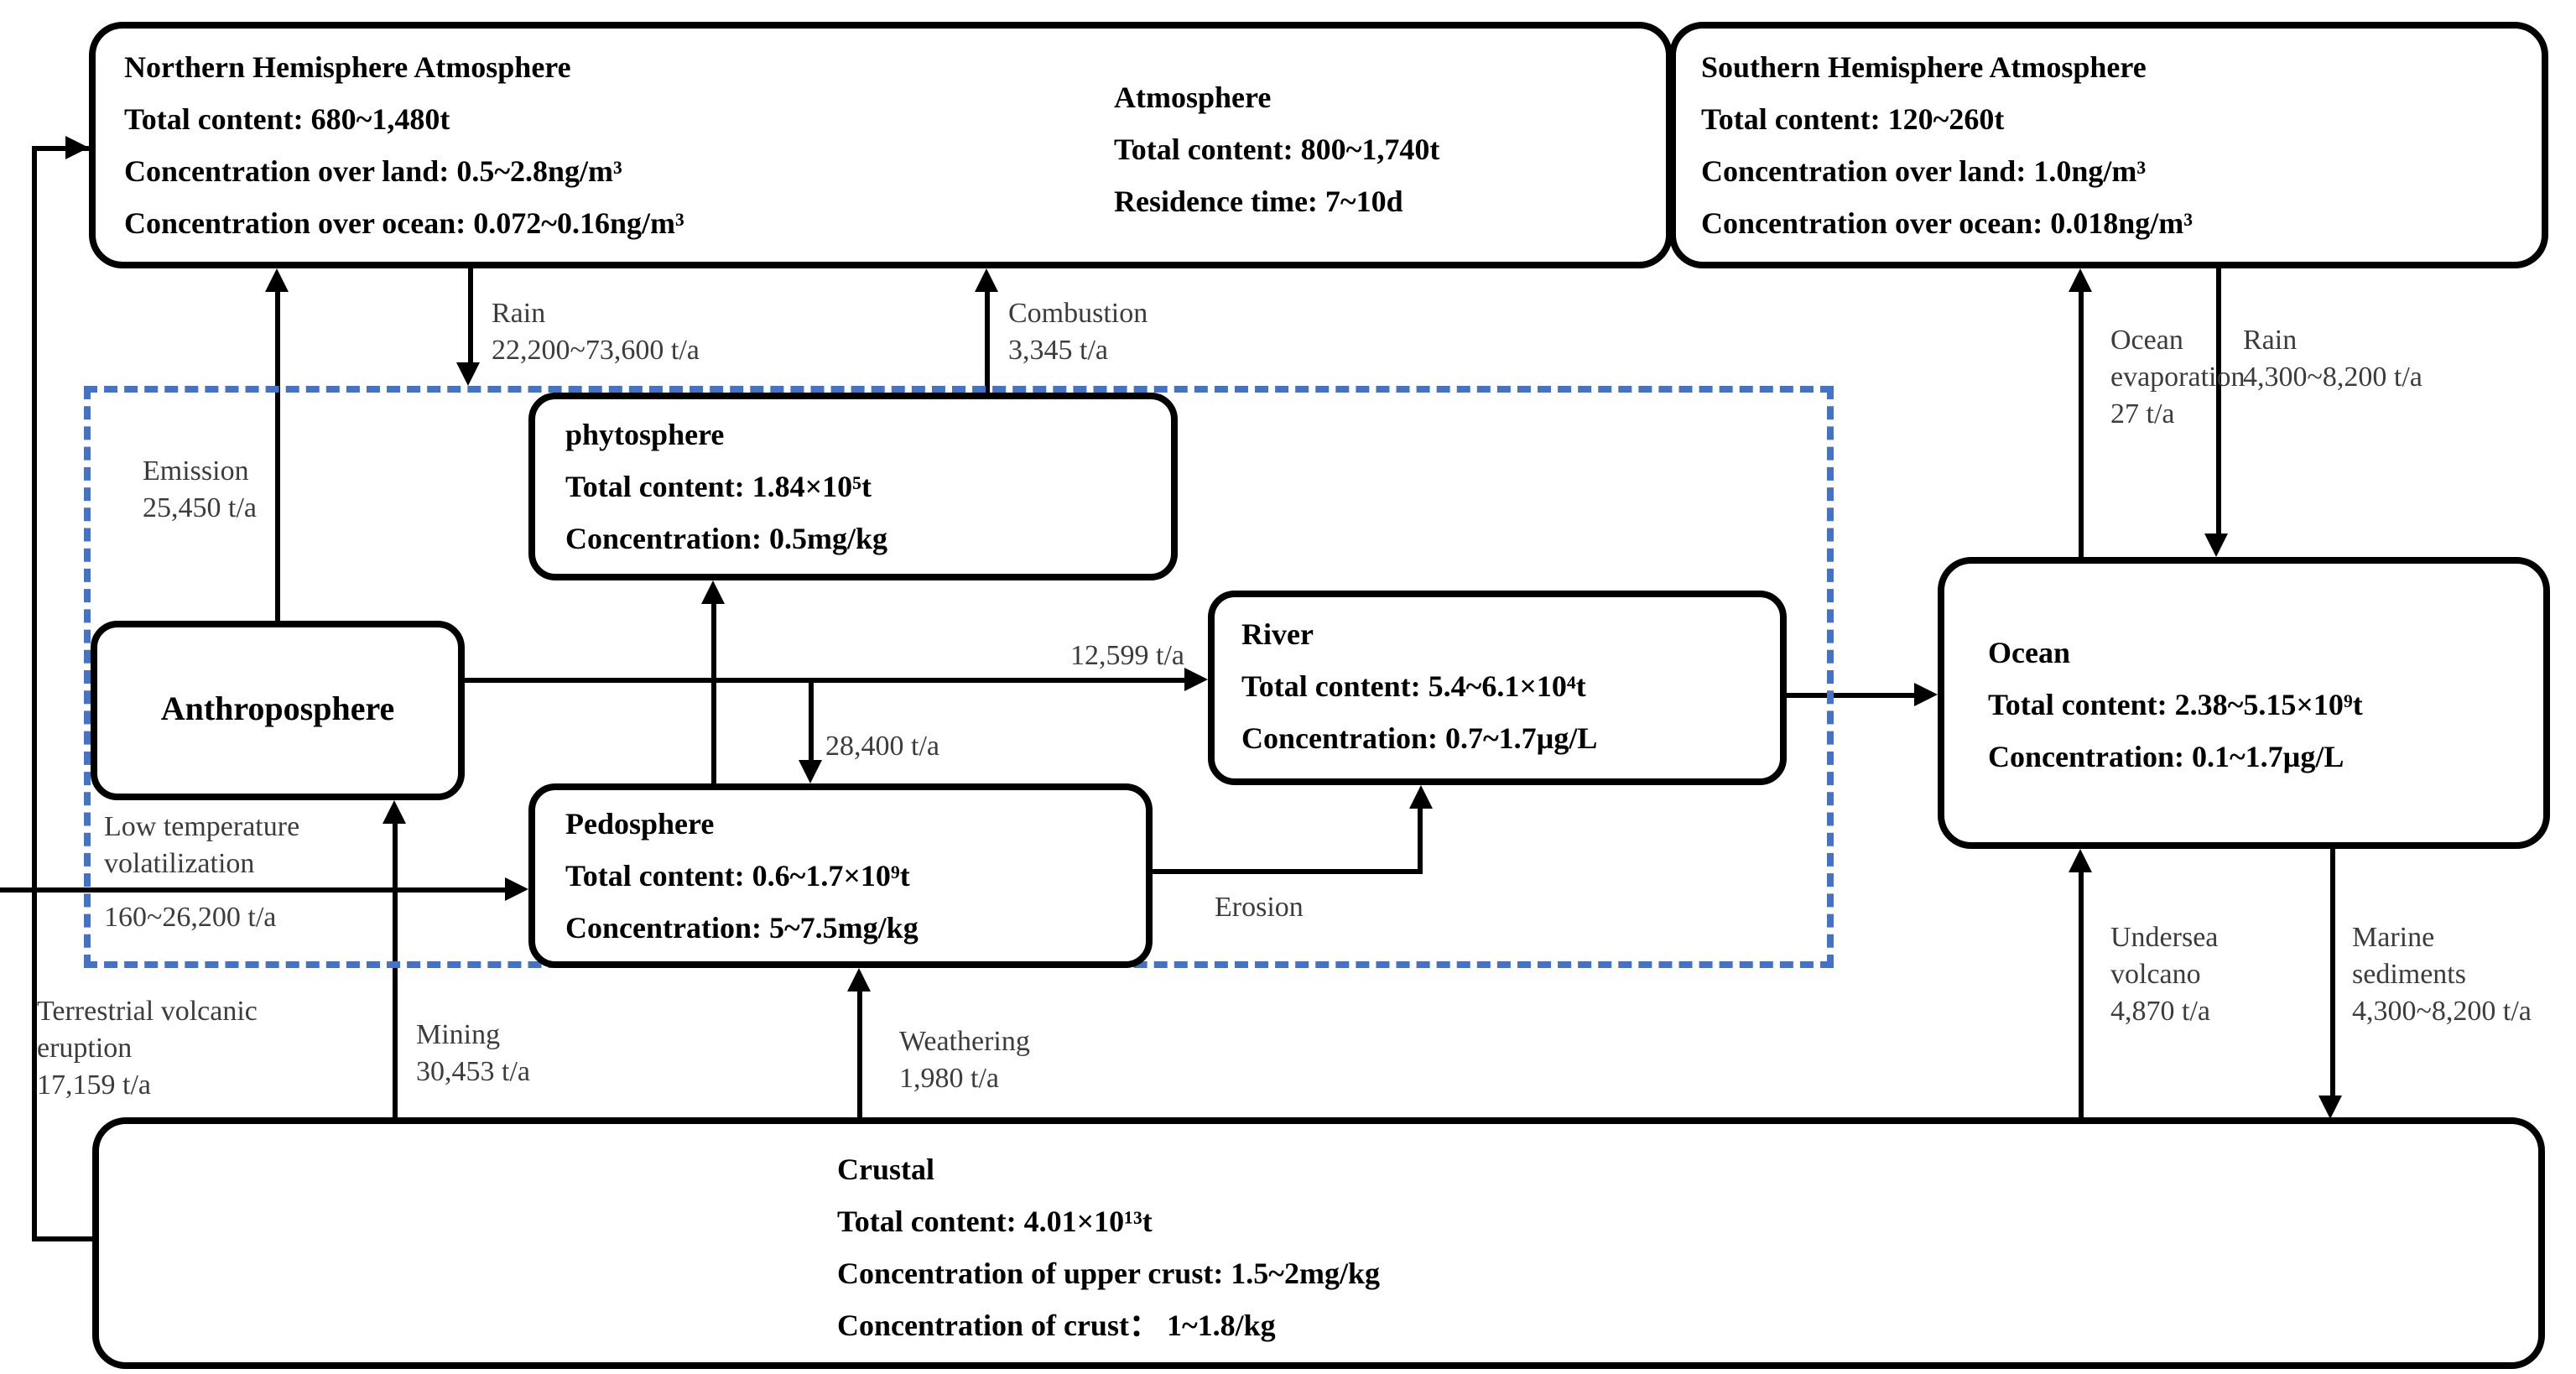 This screenshot has height=1374, width=2576. Describe the element at coordinates (2216, 545) in the screenshot. I see `arrow-rain-sh-down` at that location.